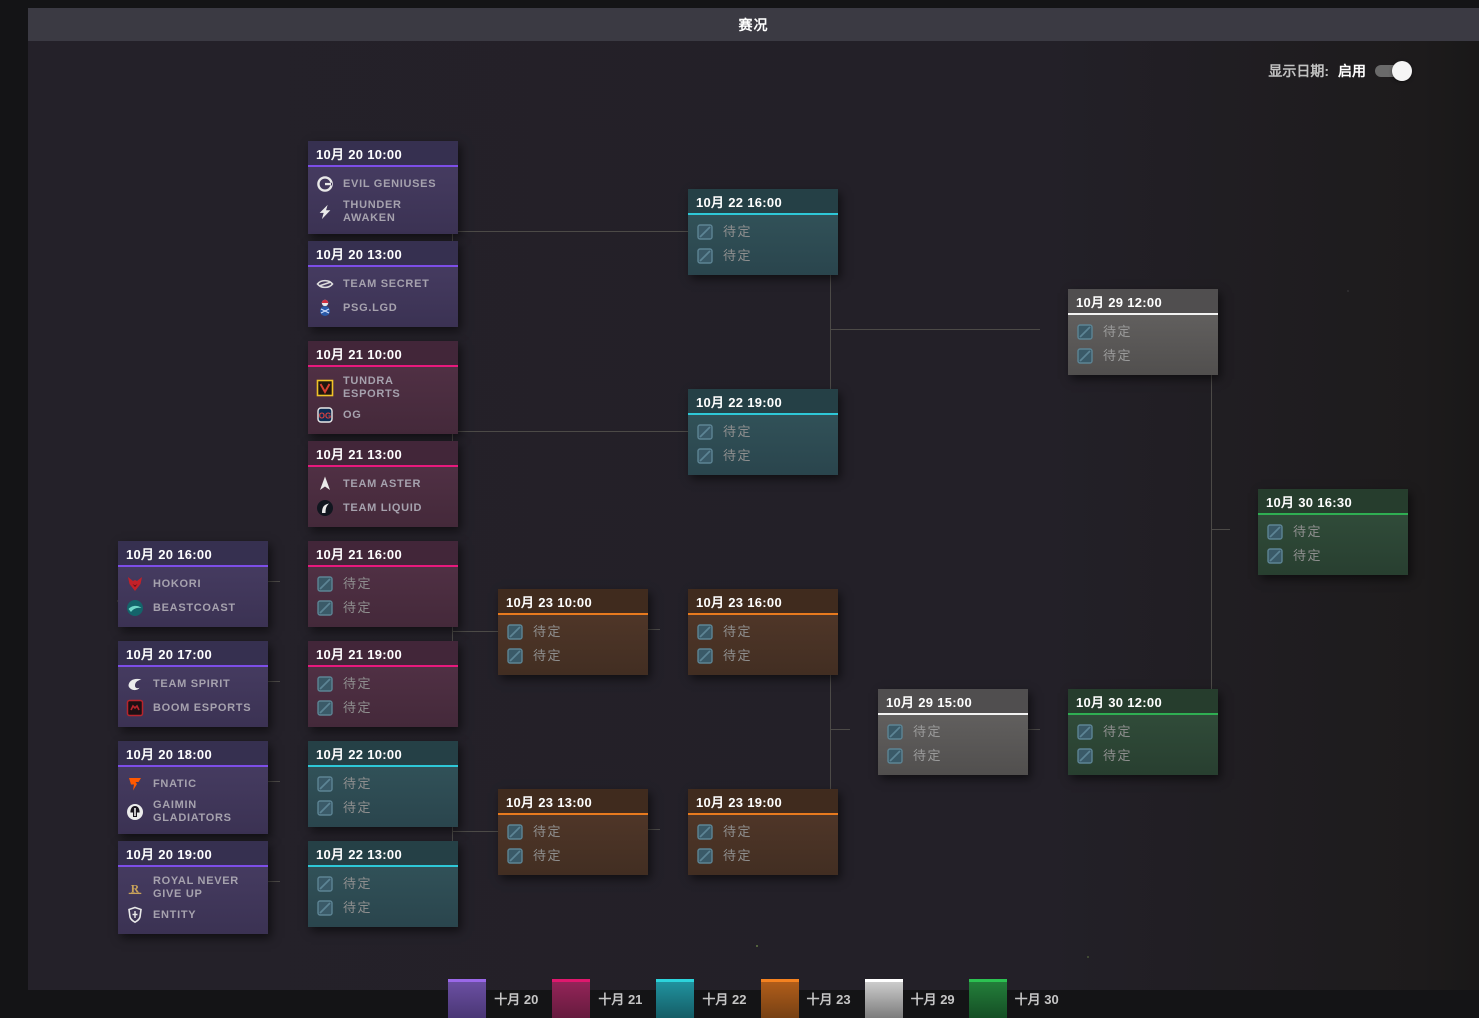 This screenshot has height=1018, width=1479. I want to click on thunder-awaken-logo, so click(325, 212).